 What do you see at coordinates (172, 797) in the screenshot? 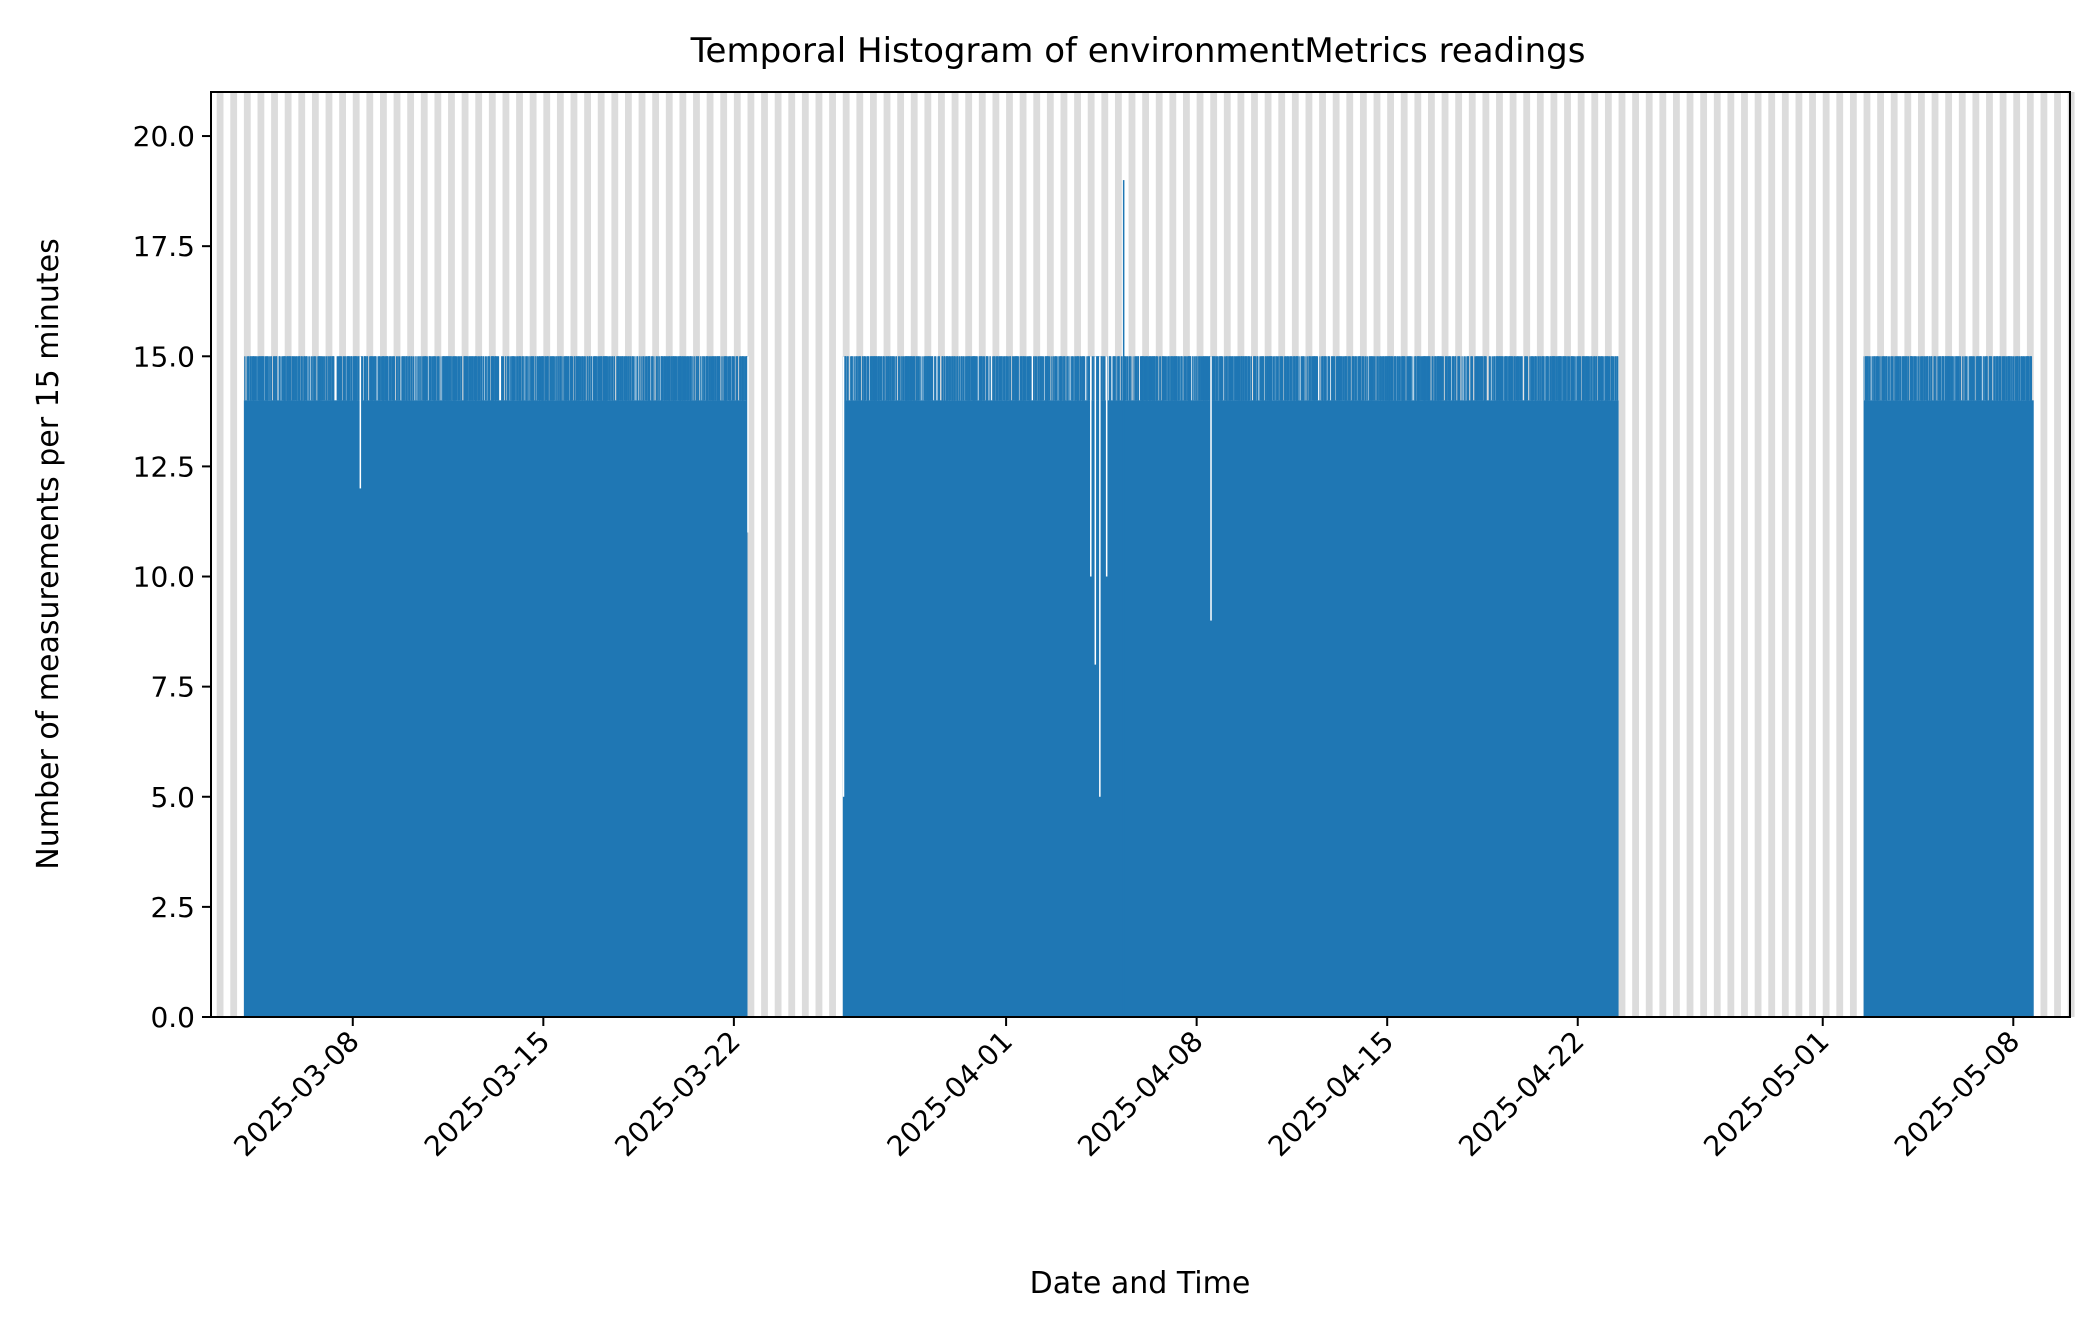
I see `y-tick-label-2: 5.0` at bounding box center [172, 797].